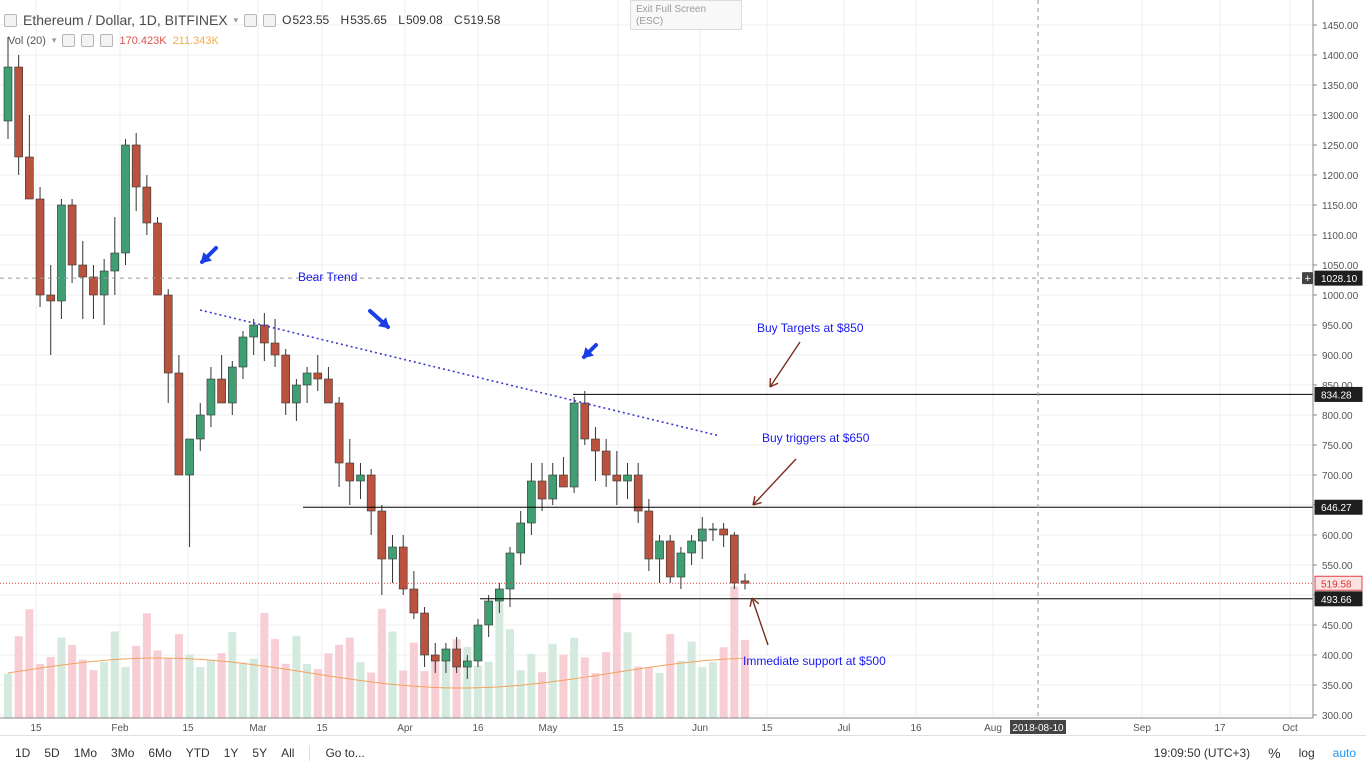  I want to click on price-tick-label: 950.00, so click(1337, 326).